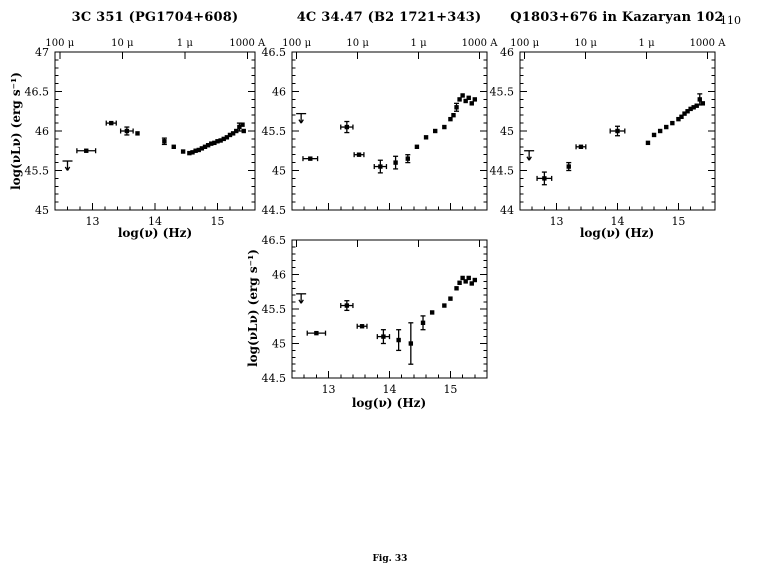  I want to click on chart-panel-3: 13 14 15 100 μ 10 μ 1 μ 1000 A 44 44.5 45 45.5 46, so click(608, 133).